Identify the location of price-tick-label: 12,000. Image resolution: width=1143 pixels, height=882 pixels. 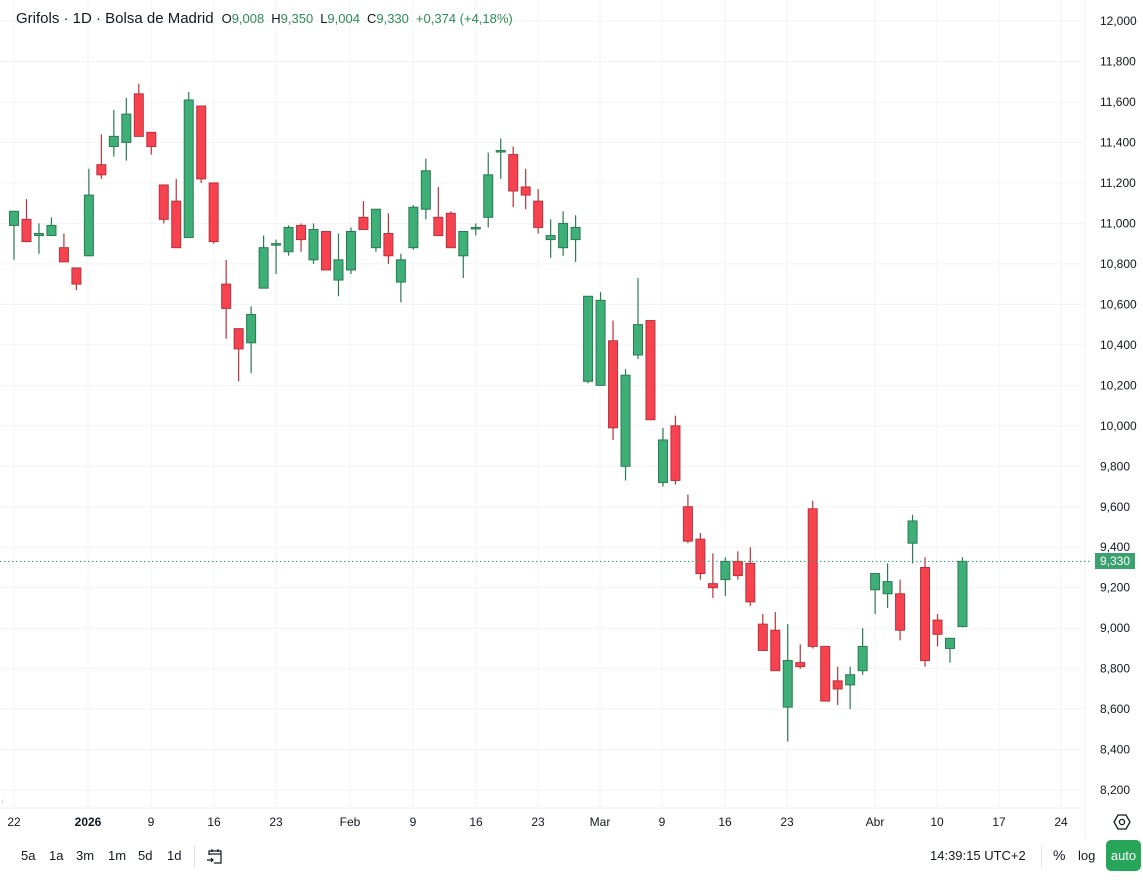
(1118, 21).